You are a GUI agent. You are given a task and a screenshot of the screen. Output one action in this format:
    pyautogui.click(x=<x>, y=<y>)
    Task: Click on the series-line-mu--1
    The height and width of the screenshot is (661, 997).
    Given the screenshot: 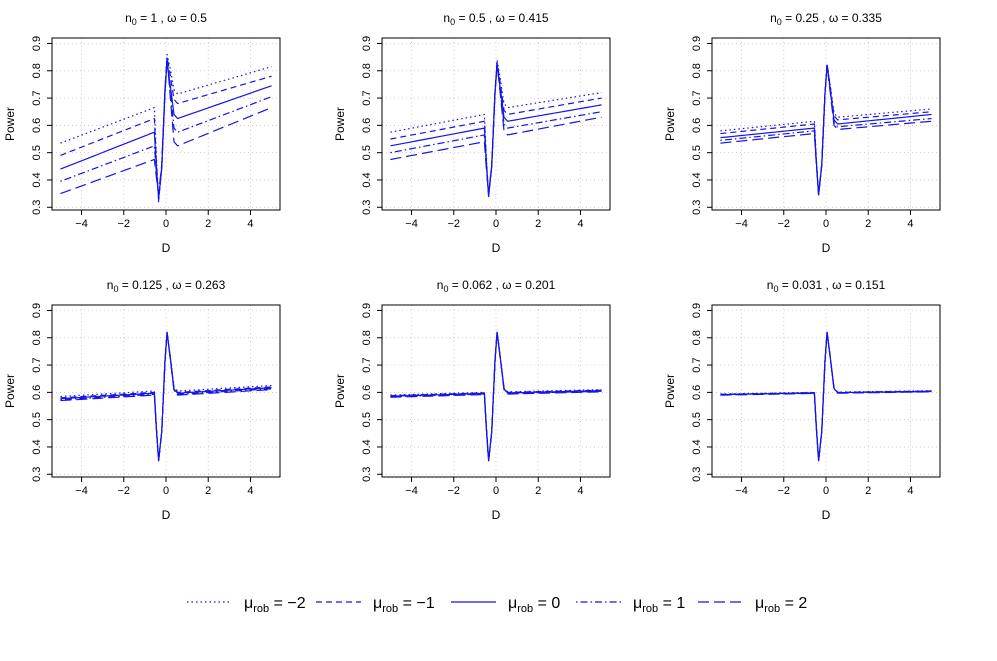 What is the action you would take?
    pyautogui.click(x=826, y=129)
    